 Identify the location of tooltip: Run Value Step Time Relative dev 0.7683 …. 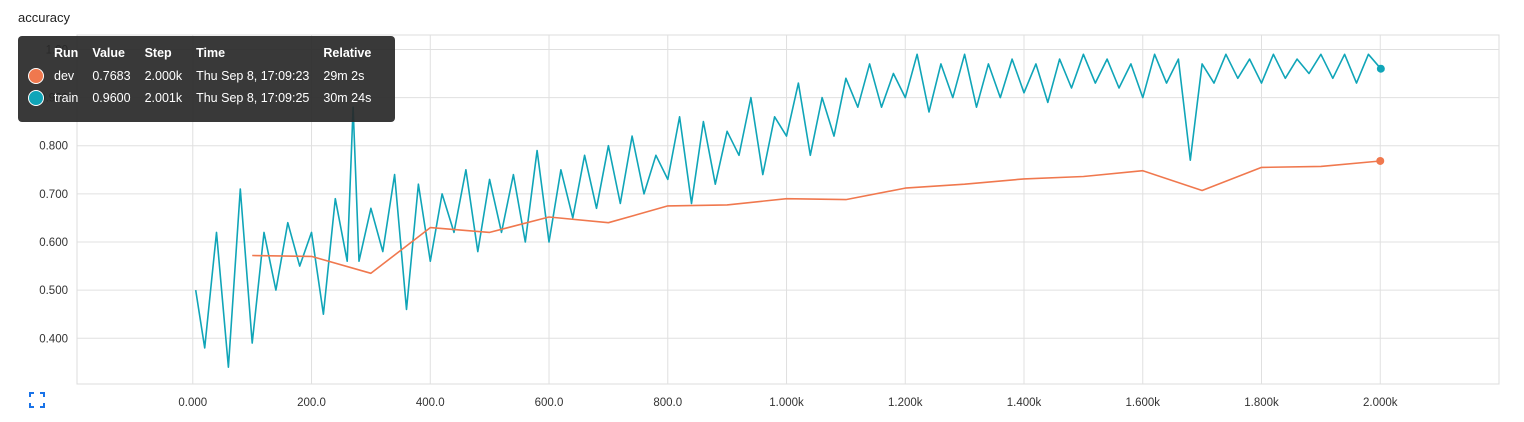
(206, 79).